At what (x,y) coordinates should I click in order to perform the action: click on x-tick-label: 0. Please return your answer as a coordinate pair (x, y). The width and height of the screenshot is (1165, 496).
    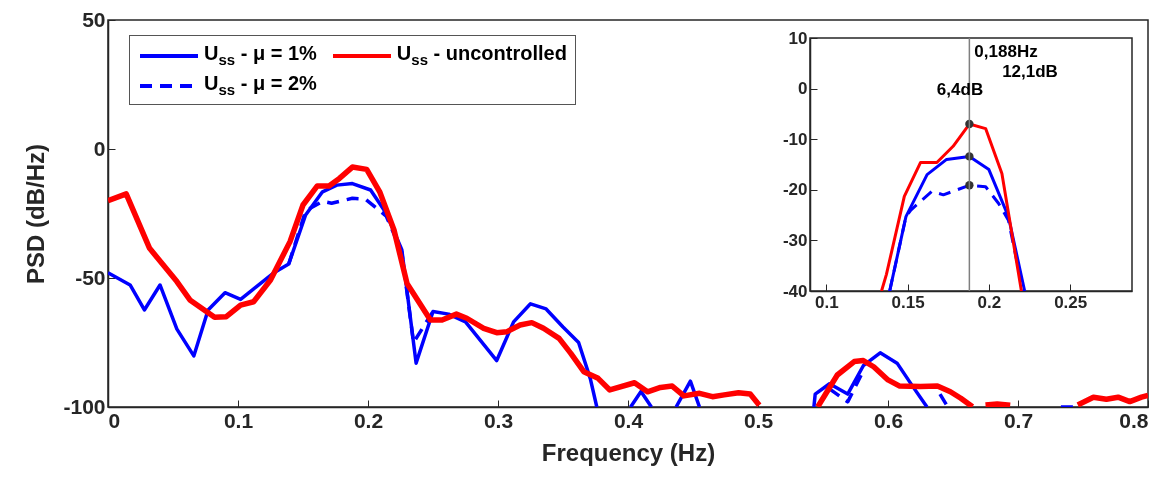
    Looking at the image, I should click on (114, 420).